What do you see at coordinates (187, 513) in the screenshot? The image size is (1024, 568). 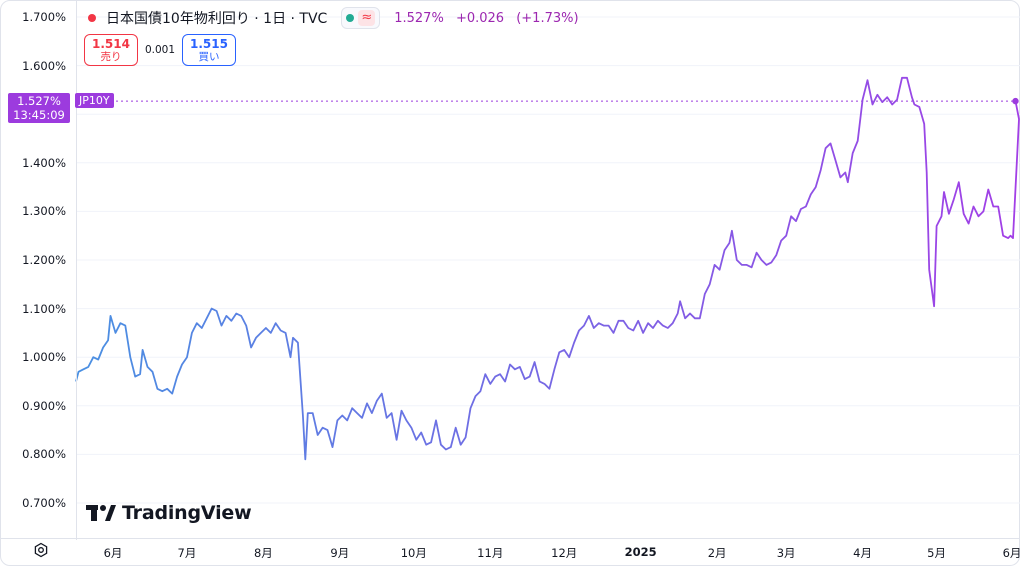 I see `tradingview-logo-text: TradingView` at bounding box center [187, 513].